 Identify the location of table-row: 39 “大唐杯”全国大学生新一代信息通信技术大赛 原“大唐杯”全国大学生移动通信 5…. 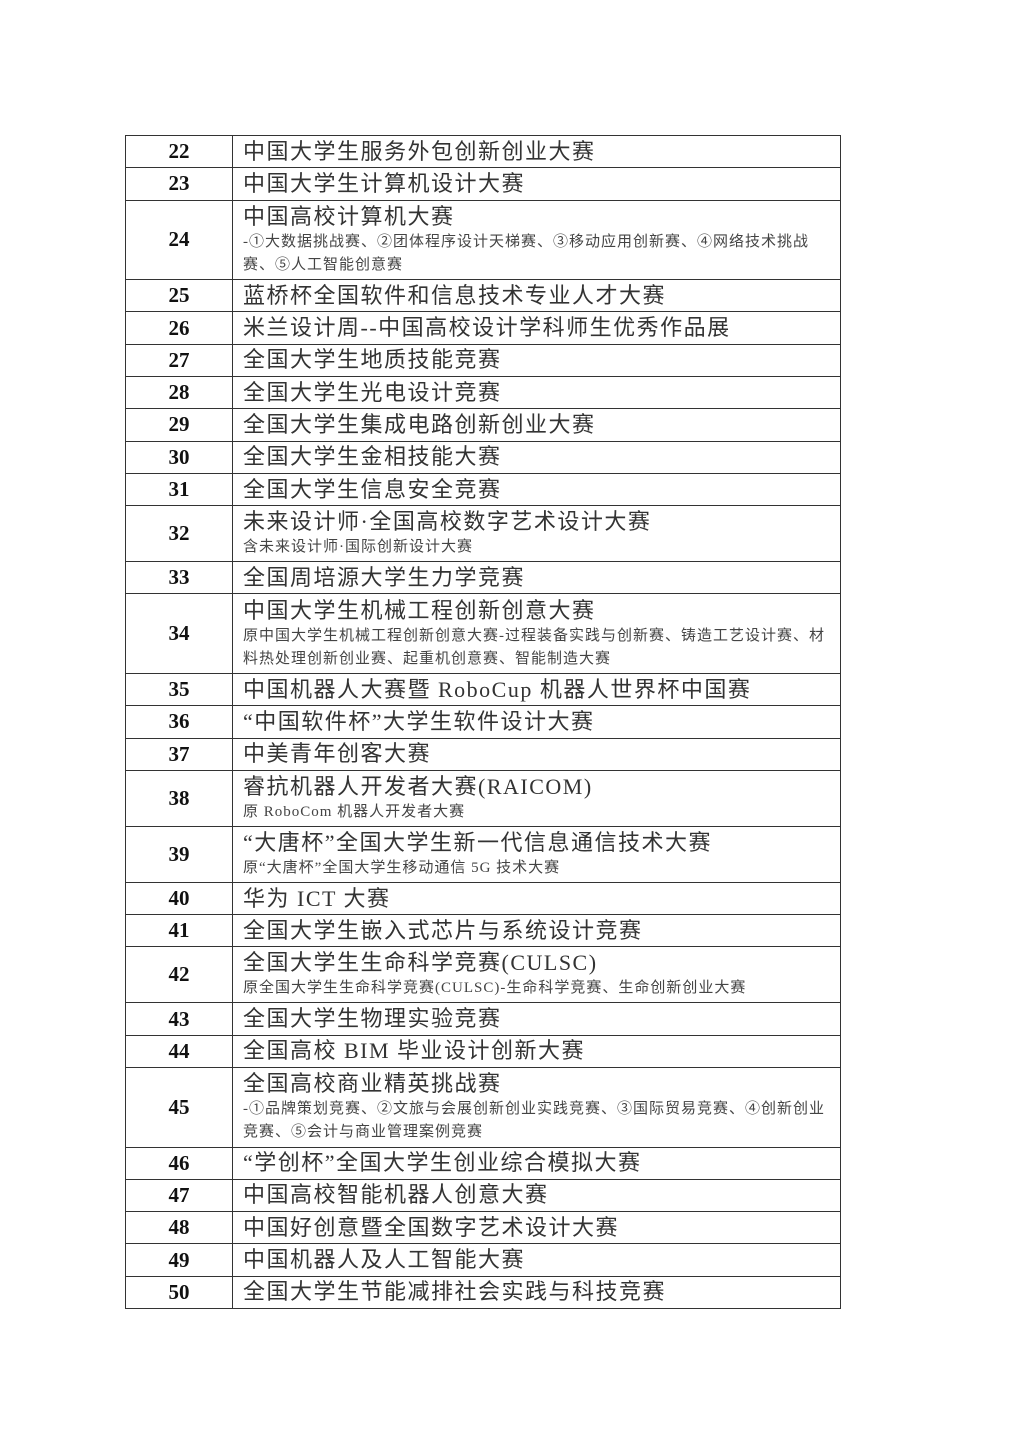
(483, 854).